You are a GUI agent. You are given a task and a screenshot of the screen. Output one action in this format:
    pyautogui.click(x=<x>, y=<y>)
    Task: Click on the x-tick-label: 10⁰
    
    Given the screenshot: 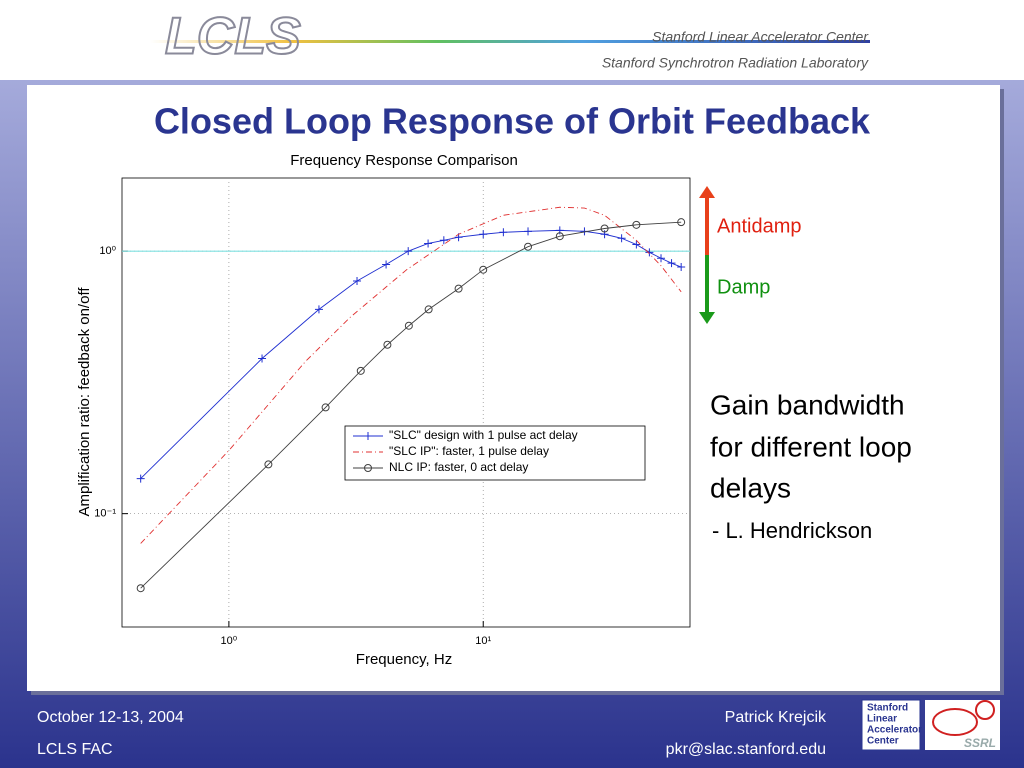 What is the action you would take?
    pyautogui.click(x=229, y=641)
    